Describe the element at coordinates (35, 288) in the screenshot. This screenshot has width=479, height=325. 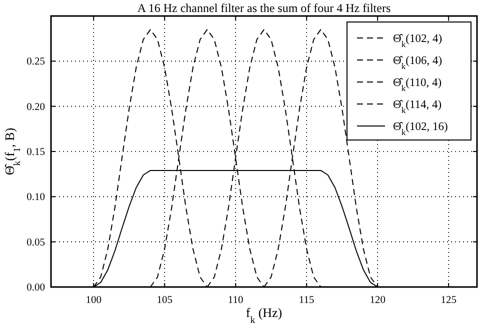
I see `y-tick-label: 0.00` at that location.